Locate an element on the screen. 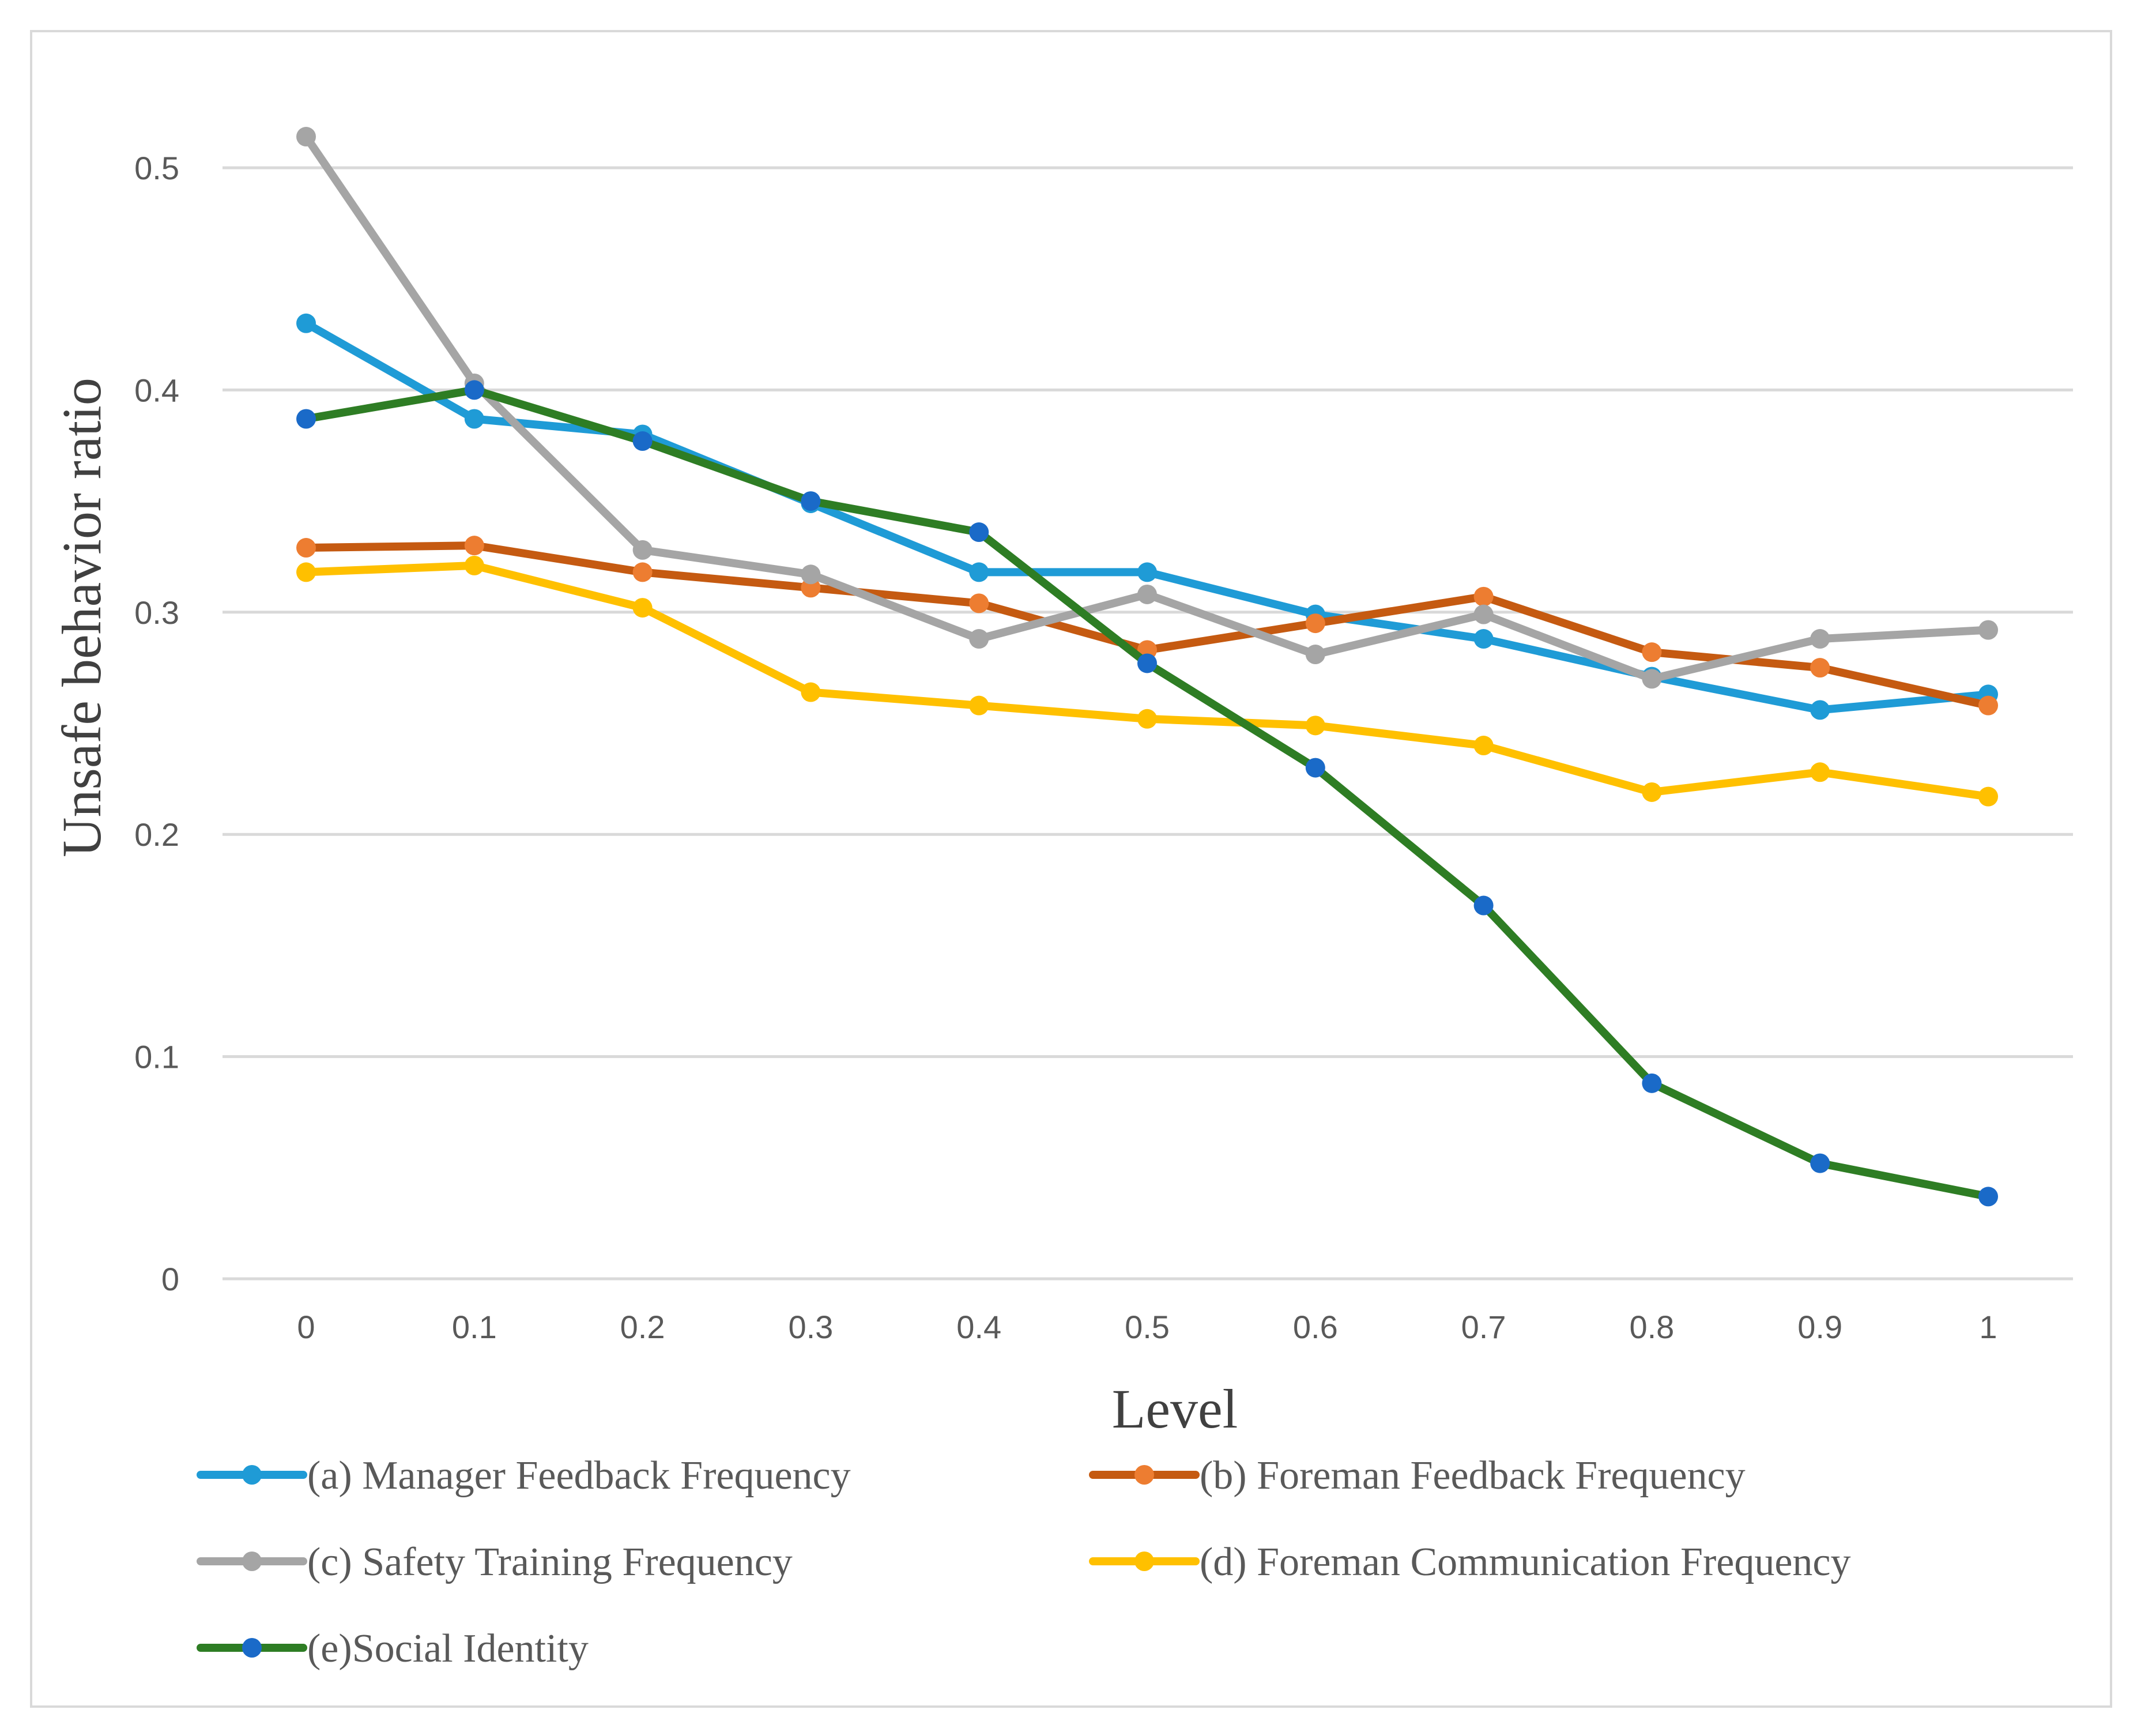 The image size is (2141, 1736). legend-label-0: (a) Manager Feedback Frequency is located at coordinates (579, 1475).